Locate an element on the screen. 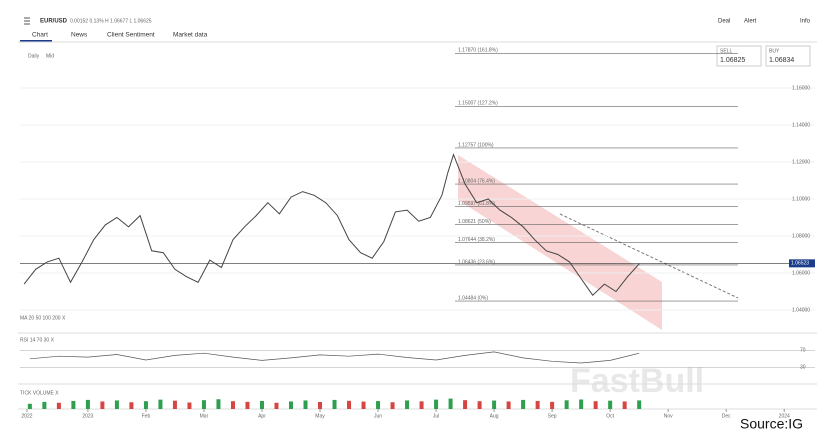  x-tick-label: Nov is located at coordinates (668, 416).